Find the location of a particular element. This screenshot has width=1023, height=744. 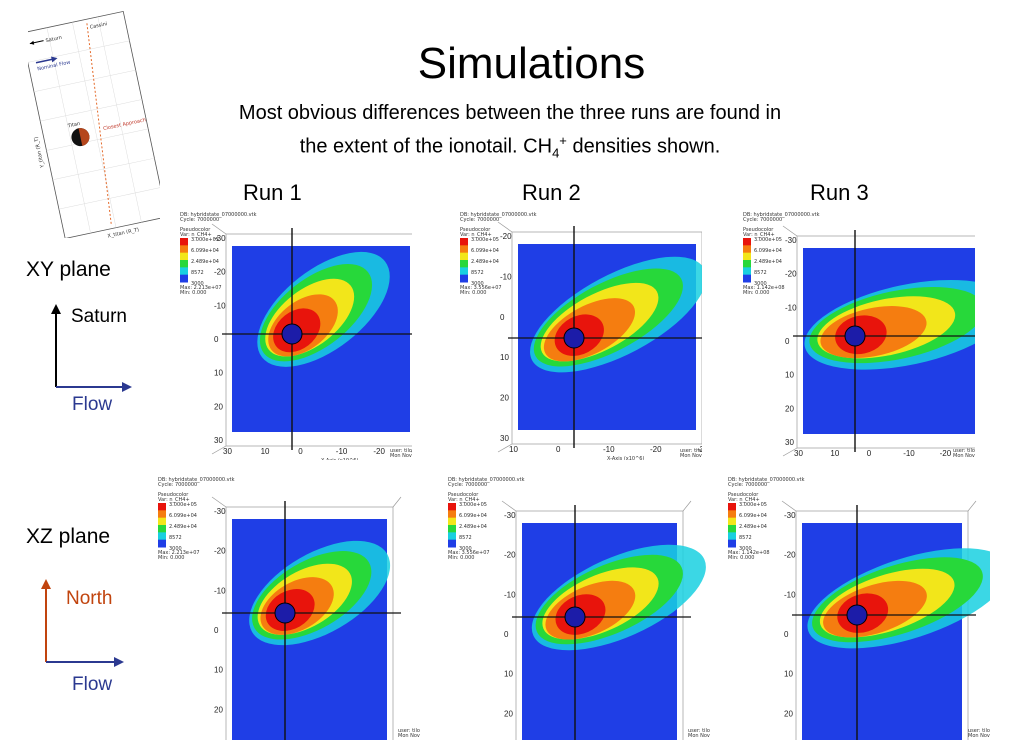

run-3-label: Run 3 is located at coordinates (839, 192).